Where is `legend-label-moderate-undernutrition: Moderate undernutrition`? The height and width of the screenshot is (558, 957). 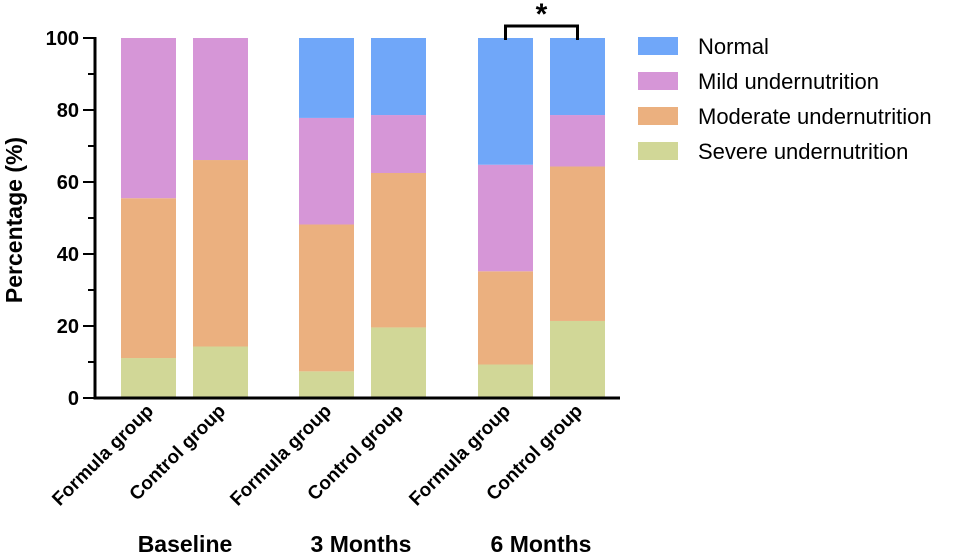
legend-label-moderate-undernutrition: Moderate undernutrition is located at coordinates (815, 116).